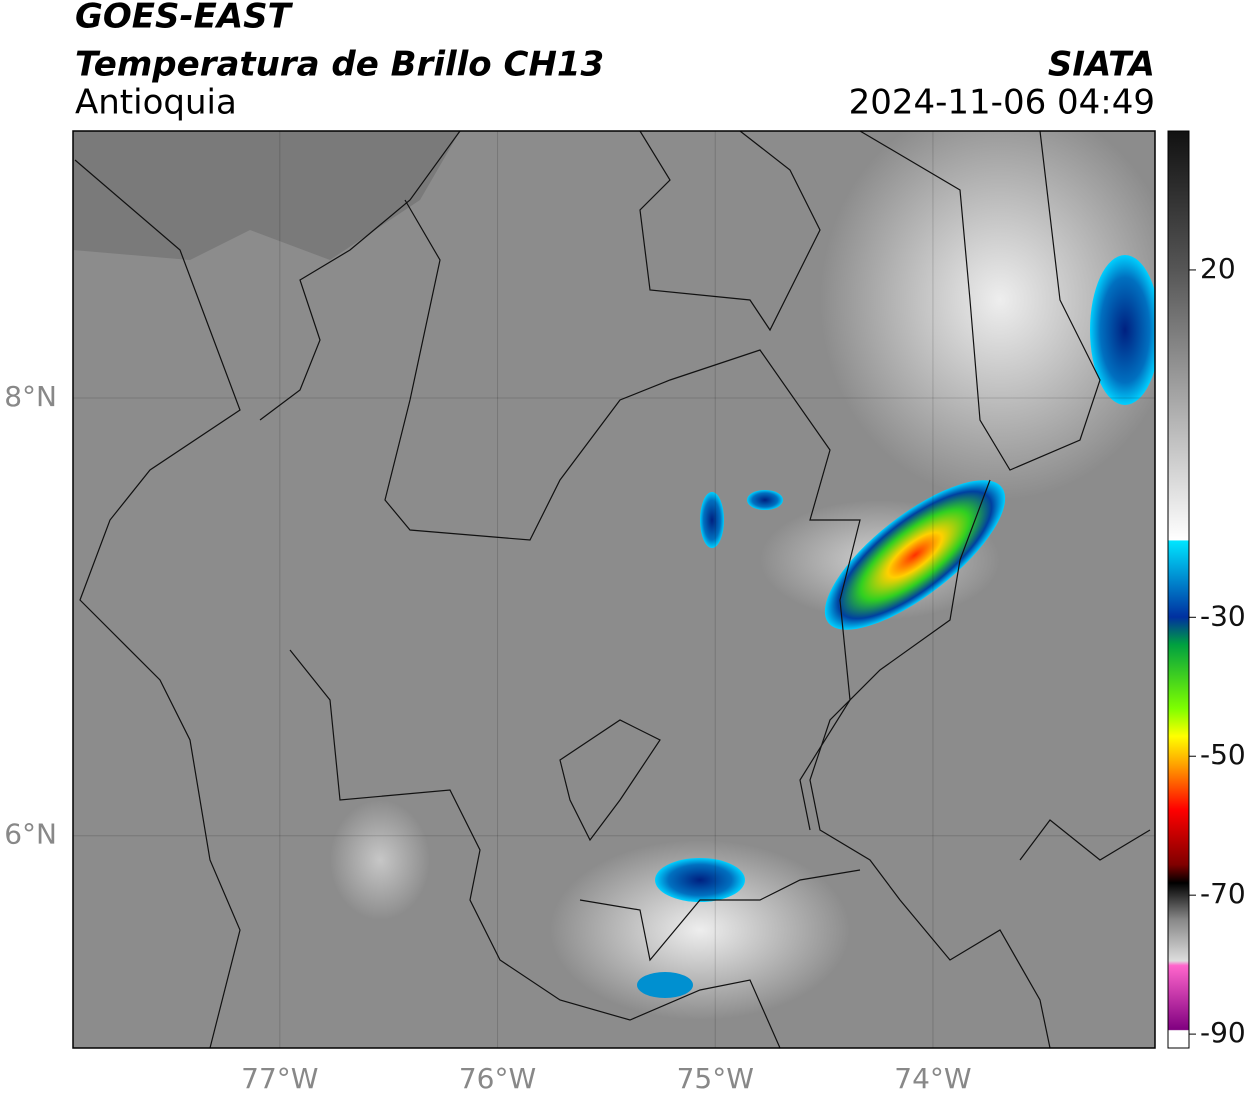 This screenshot has width=1252, height=1103. Describe the element at coordinates (339, 65) in the screenshot. I see `subtitle: Temperatura de Brillo CH13` at that location.